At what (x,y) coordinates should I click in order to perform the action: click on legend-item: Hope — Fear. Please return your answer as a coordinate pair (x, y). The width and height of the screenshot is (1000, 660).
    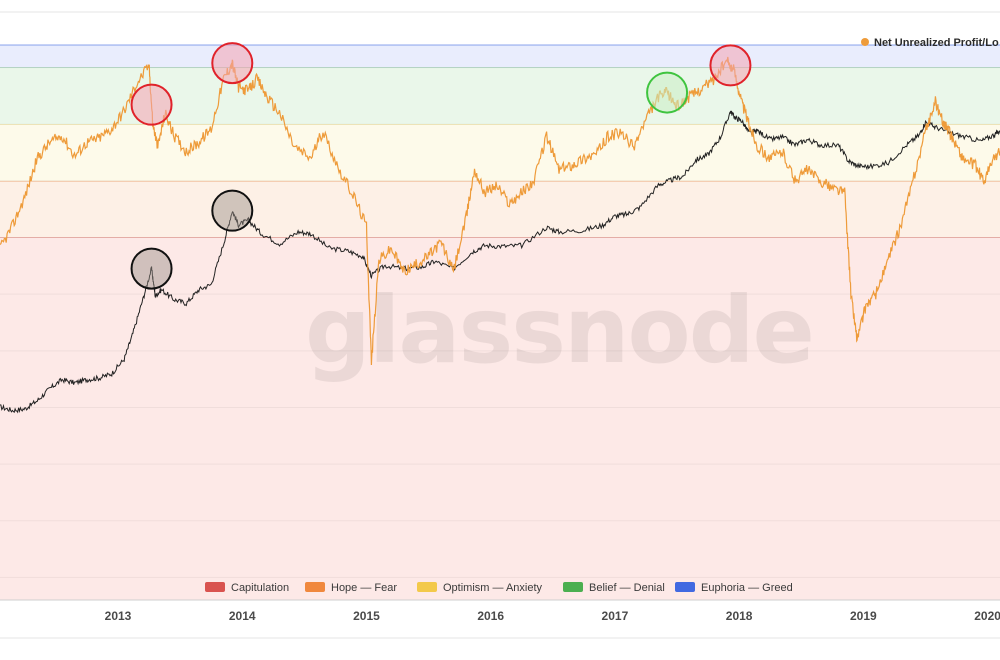
    Looking at the image, I should click on (351, 588).